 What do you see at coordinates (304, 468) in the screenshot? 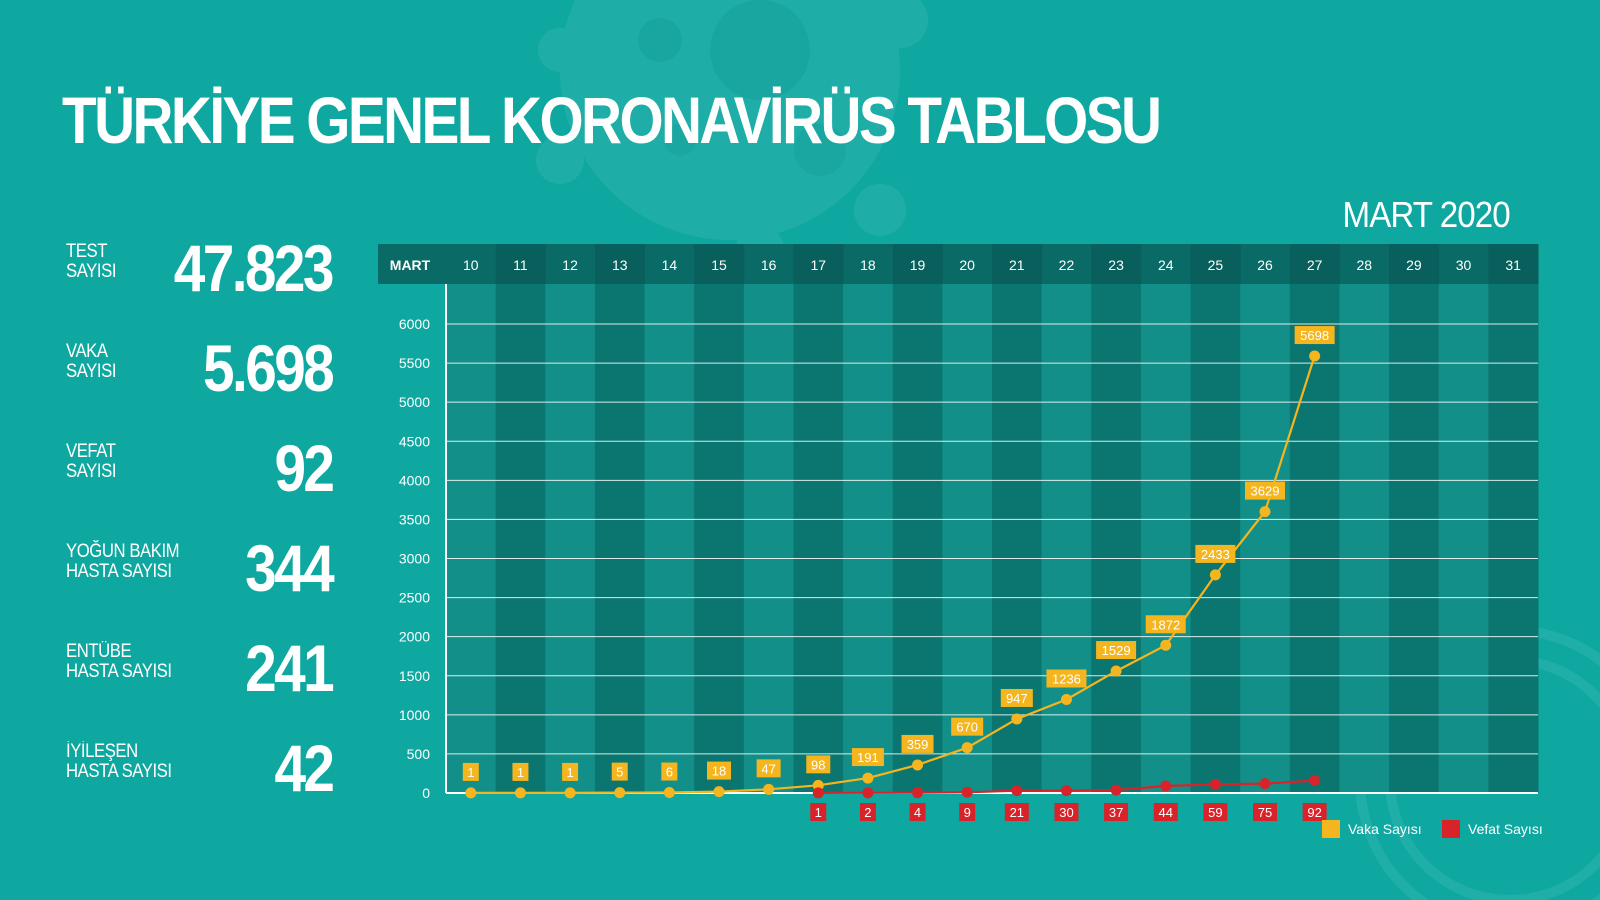
I see `stat-value: 92` at bounding box center [304, 468].